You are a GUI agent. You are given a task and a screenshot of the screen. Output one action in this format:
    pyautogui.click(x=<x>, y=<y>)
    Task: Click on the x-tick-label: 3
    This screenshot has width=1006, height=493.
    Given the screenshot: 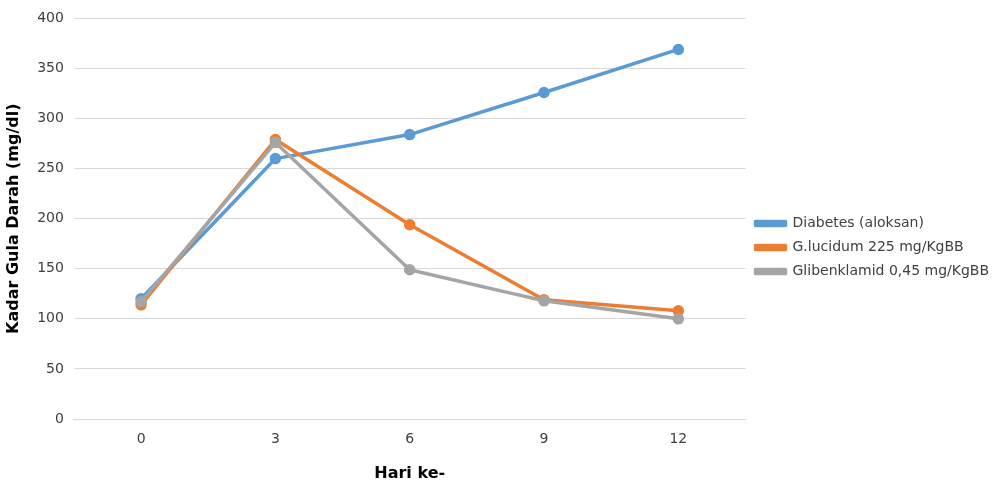 What is the action you would take?
    pyautogui.click(x=275, y=438)
    